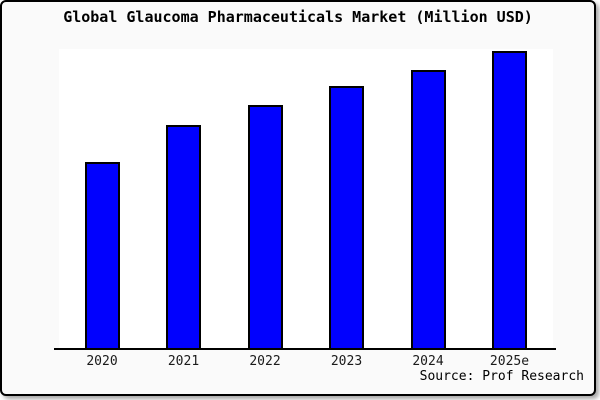 The image size is (600, 400). I want to click on x-tick-label-2024: 2024, so click(428, 361).